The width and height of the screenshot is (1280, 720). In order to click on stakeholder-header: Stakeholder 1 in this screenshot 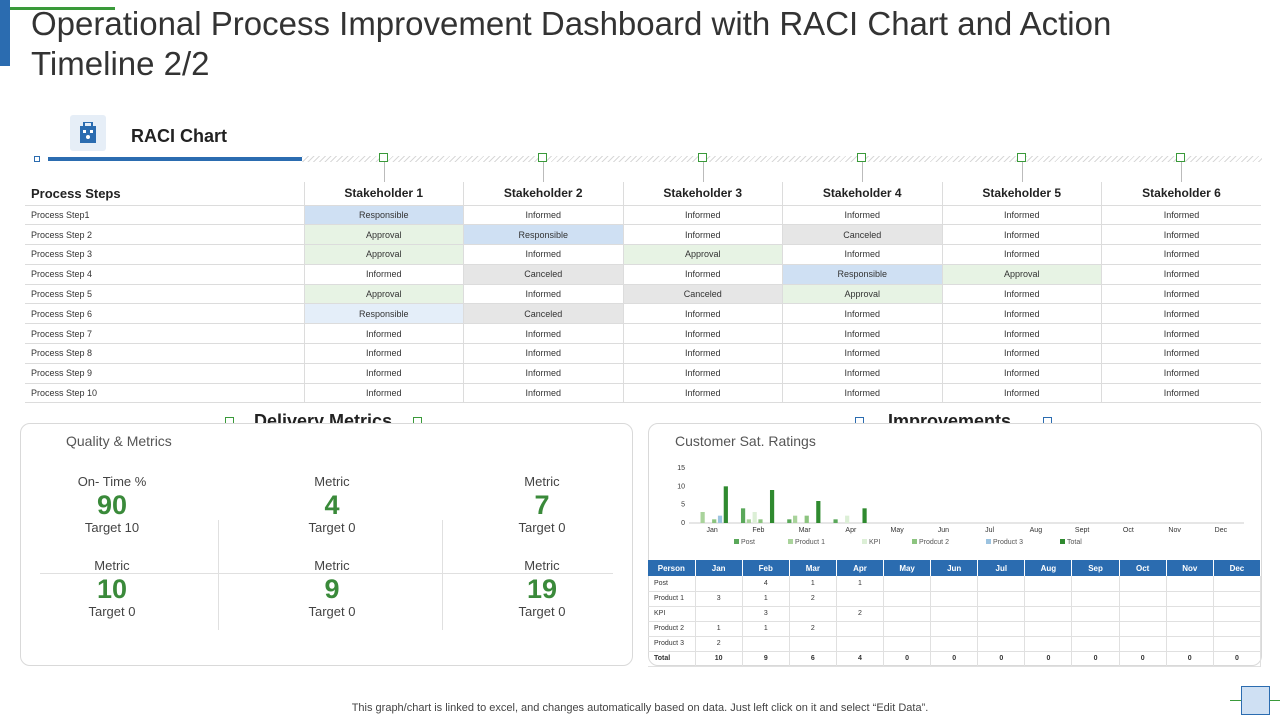, I will do `click(383, 194)`.